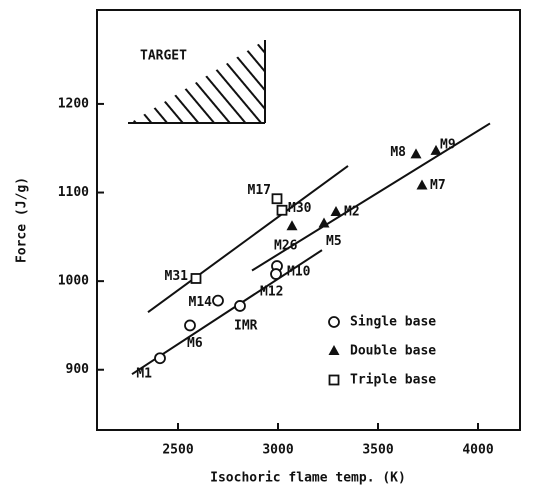  What do you see at coordinates (477, 450) in the screenshot?
I see `x-tick-label: 4000` at bounding box center [477, 450].